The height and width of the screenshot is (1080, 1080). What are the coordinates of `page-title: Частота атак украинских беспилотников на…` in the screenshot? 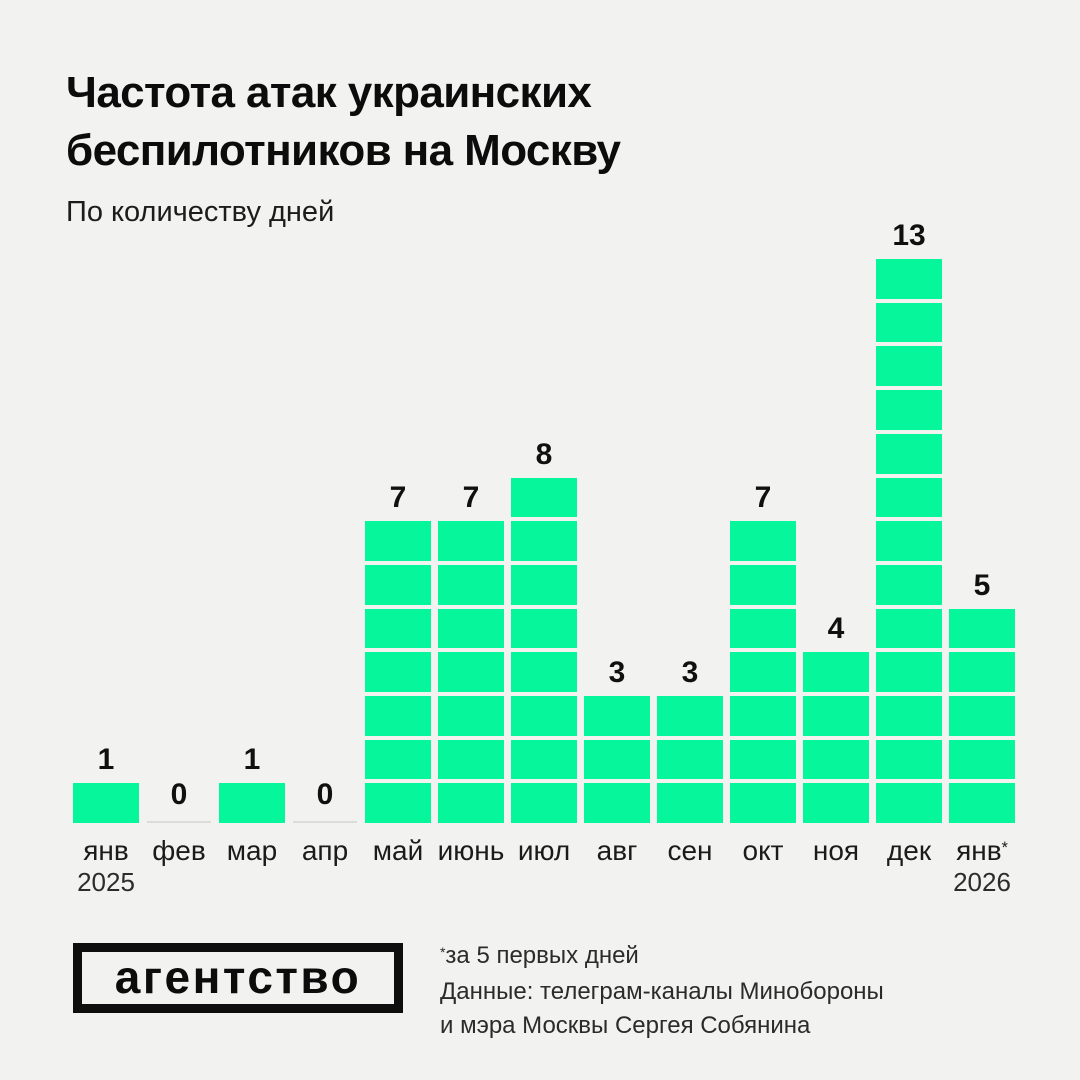 It's located at (343, 122).